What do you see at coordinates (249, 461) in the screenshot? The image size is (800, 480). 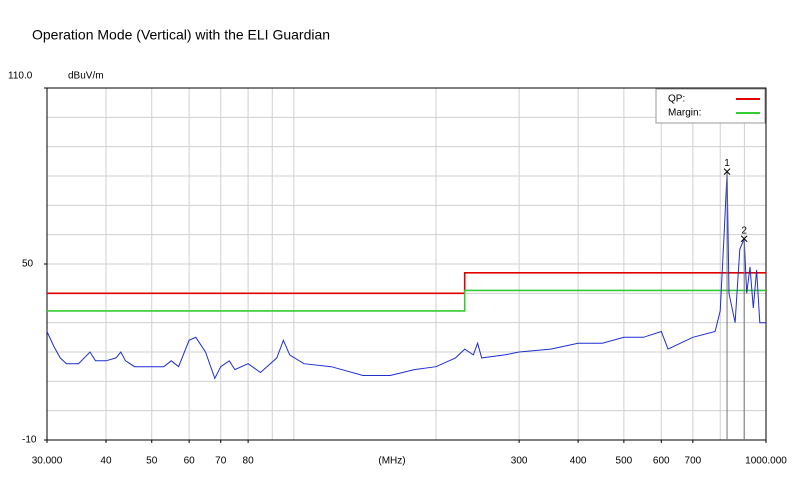 I see `x-tick-label: 80` at bounding box center [249, 461].